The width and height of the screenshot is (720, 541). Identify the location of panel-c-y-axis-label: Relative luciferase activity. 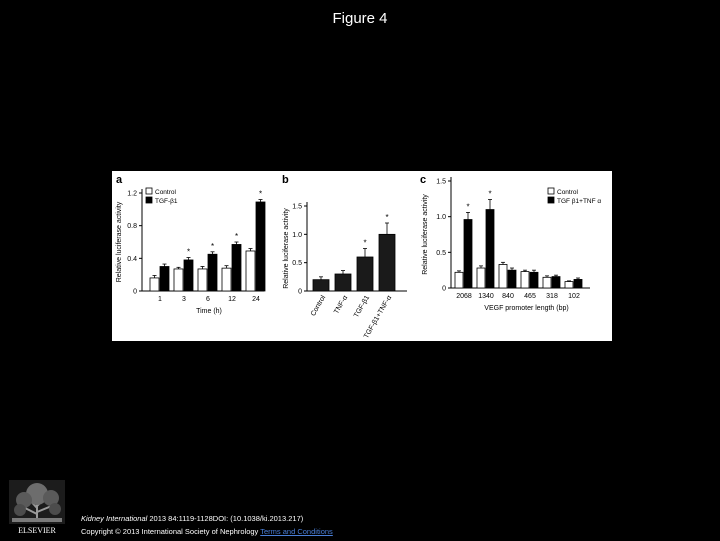
(425, 234).